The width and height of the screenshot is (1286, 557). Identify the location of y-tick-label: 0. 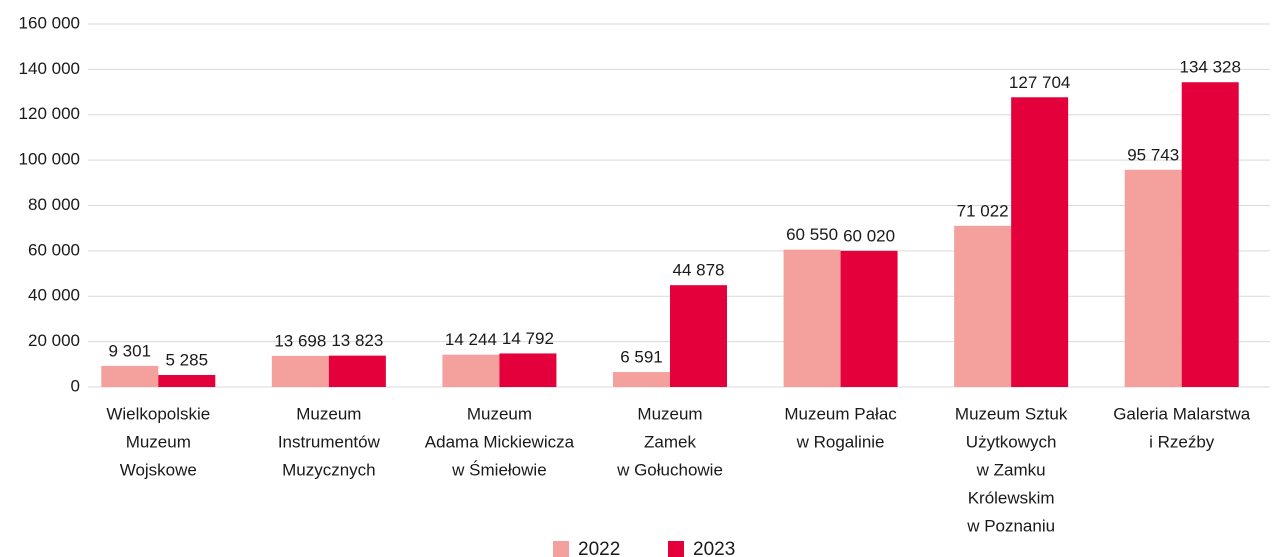
(75, 385).